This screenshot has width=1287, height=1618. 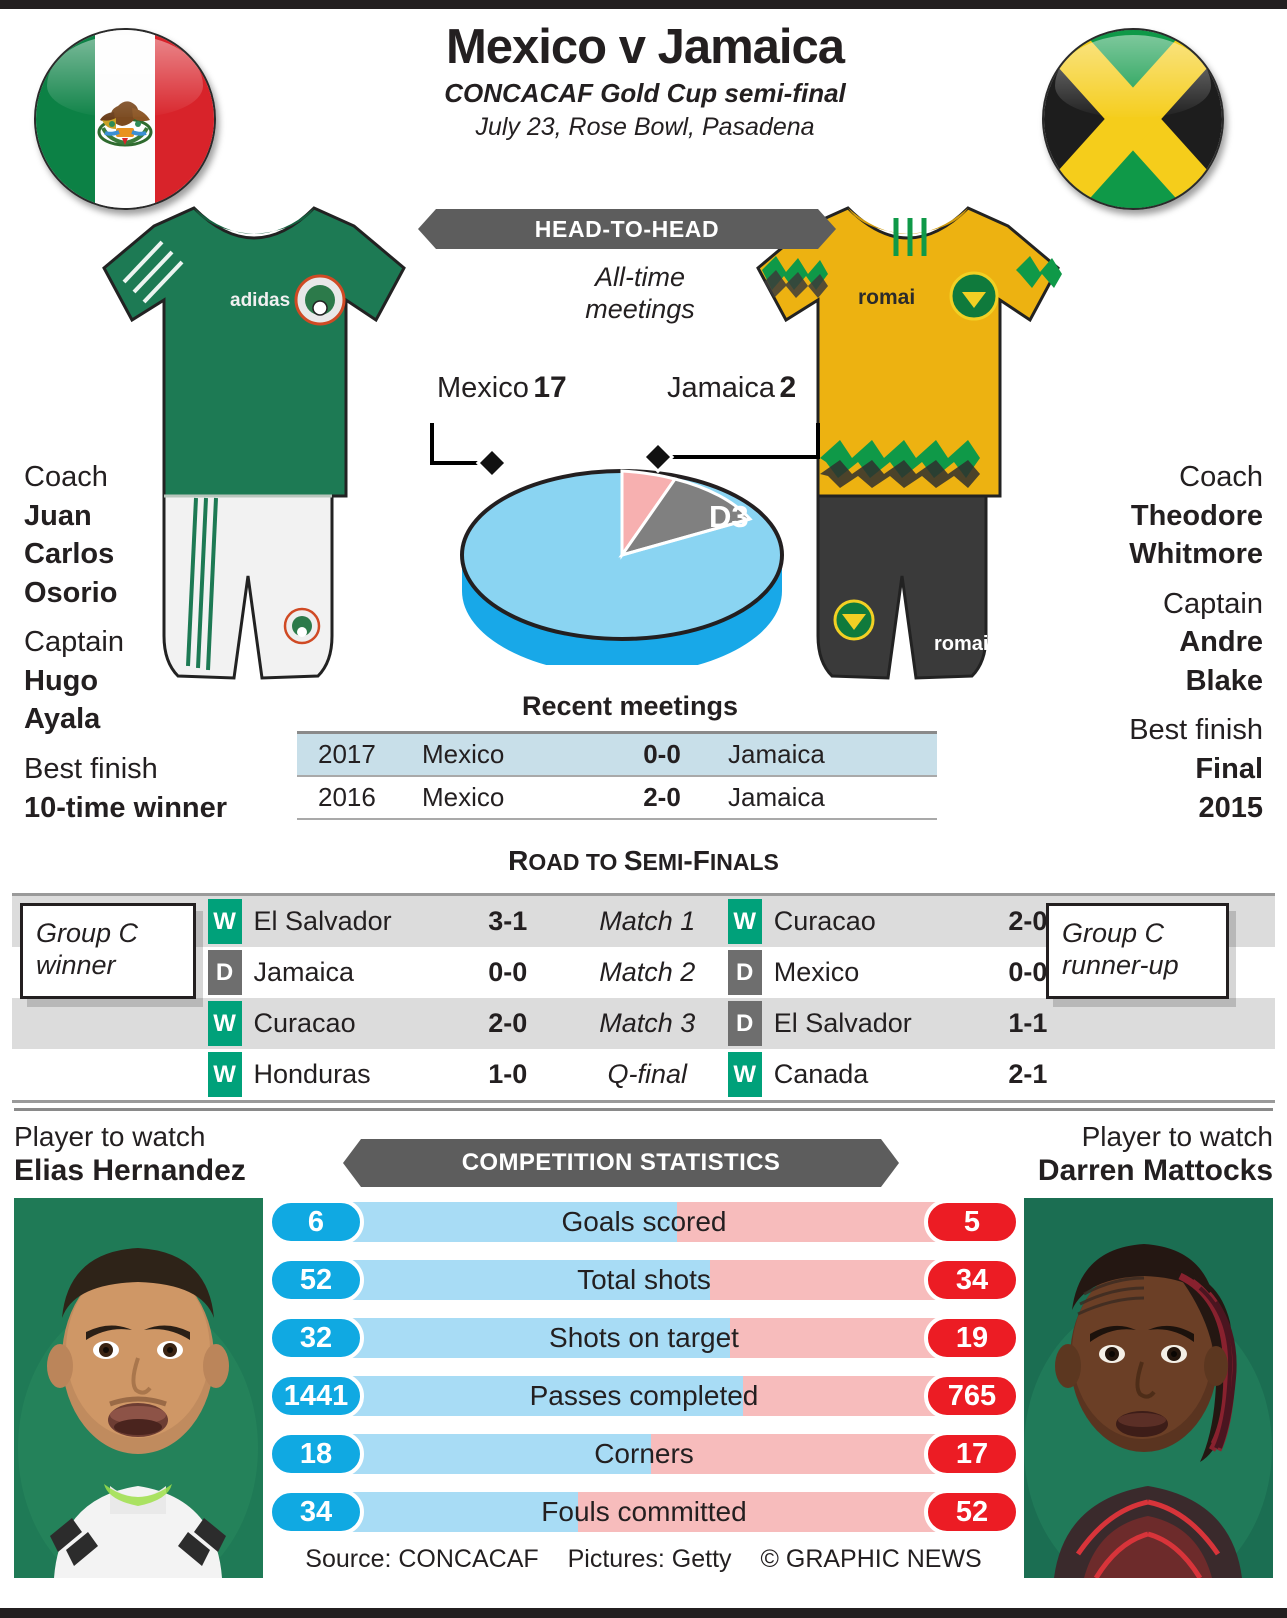 What do you see at coordinates (518, 860) in the screenshot?
I see `road-title-part-1: R` at bounding box center [518, 860].